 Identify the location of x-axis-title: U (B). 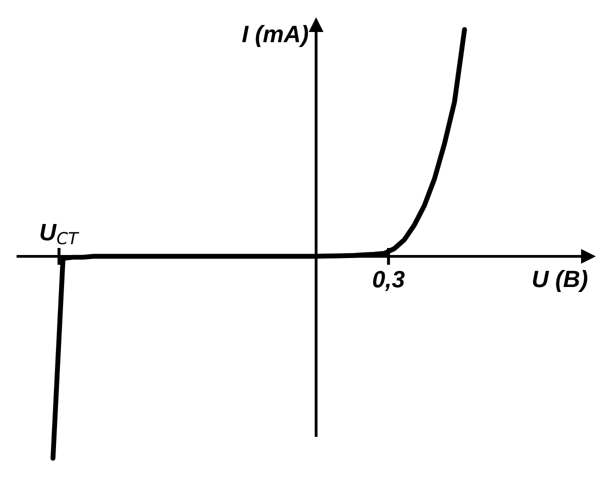
(560, 281).